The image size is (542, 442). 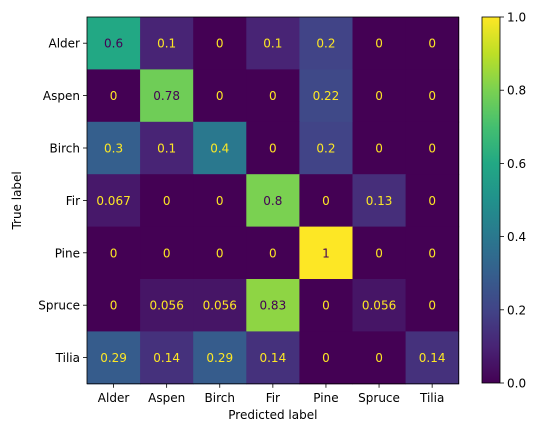 What do you see at coordinates (491, 200) in the screenshot?
I see `colorbar-gradient` at bounding box center [491, 200].